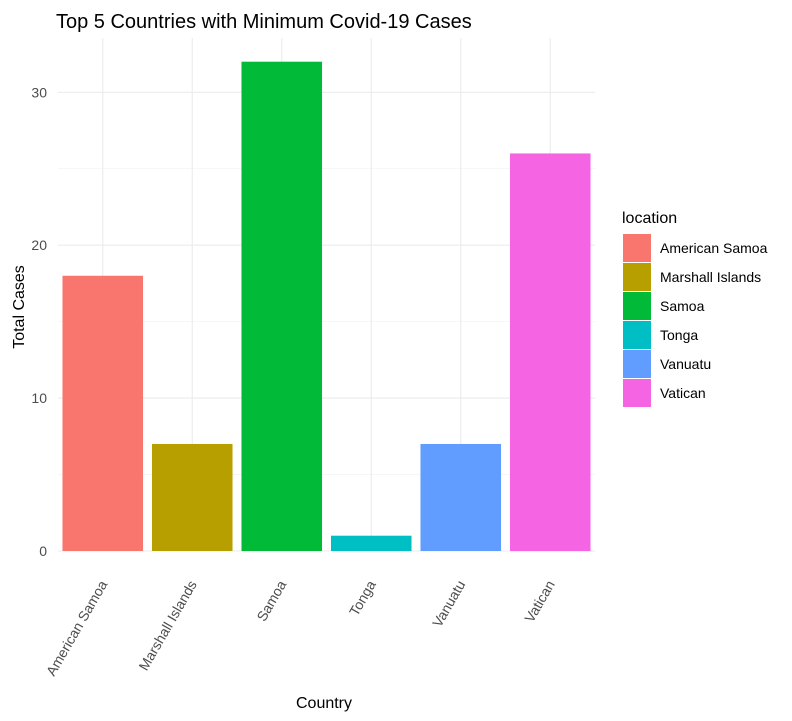 The width and height of the screenshot is (792, 721). What do you see at coordinates (39, 92) in the screenshot?
I see `y-tick-label: 30` at bounding box center [39, 92].